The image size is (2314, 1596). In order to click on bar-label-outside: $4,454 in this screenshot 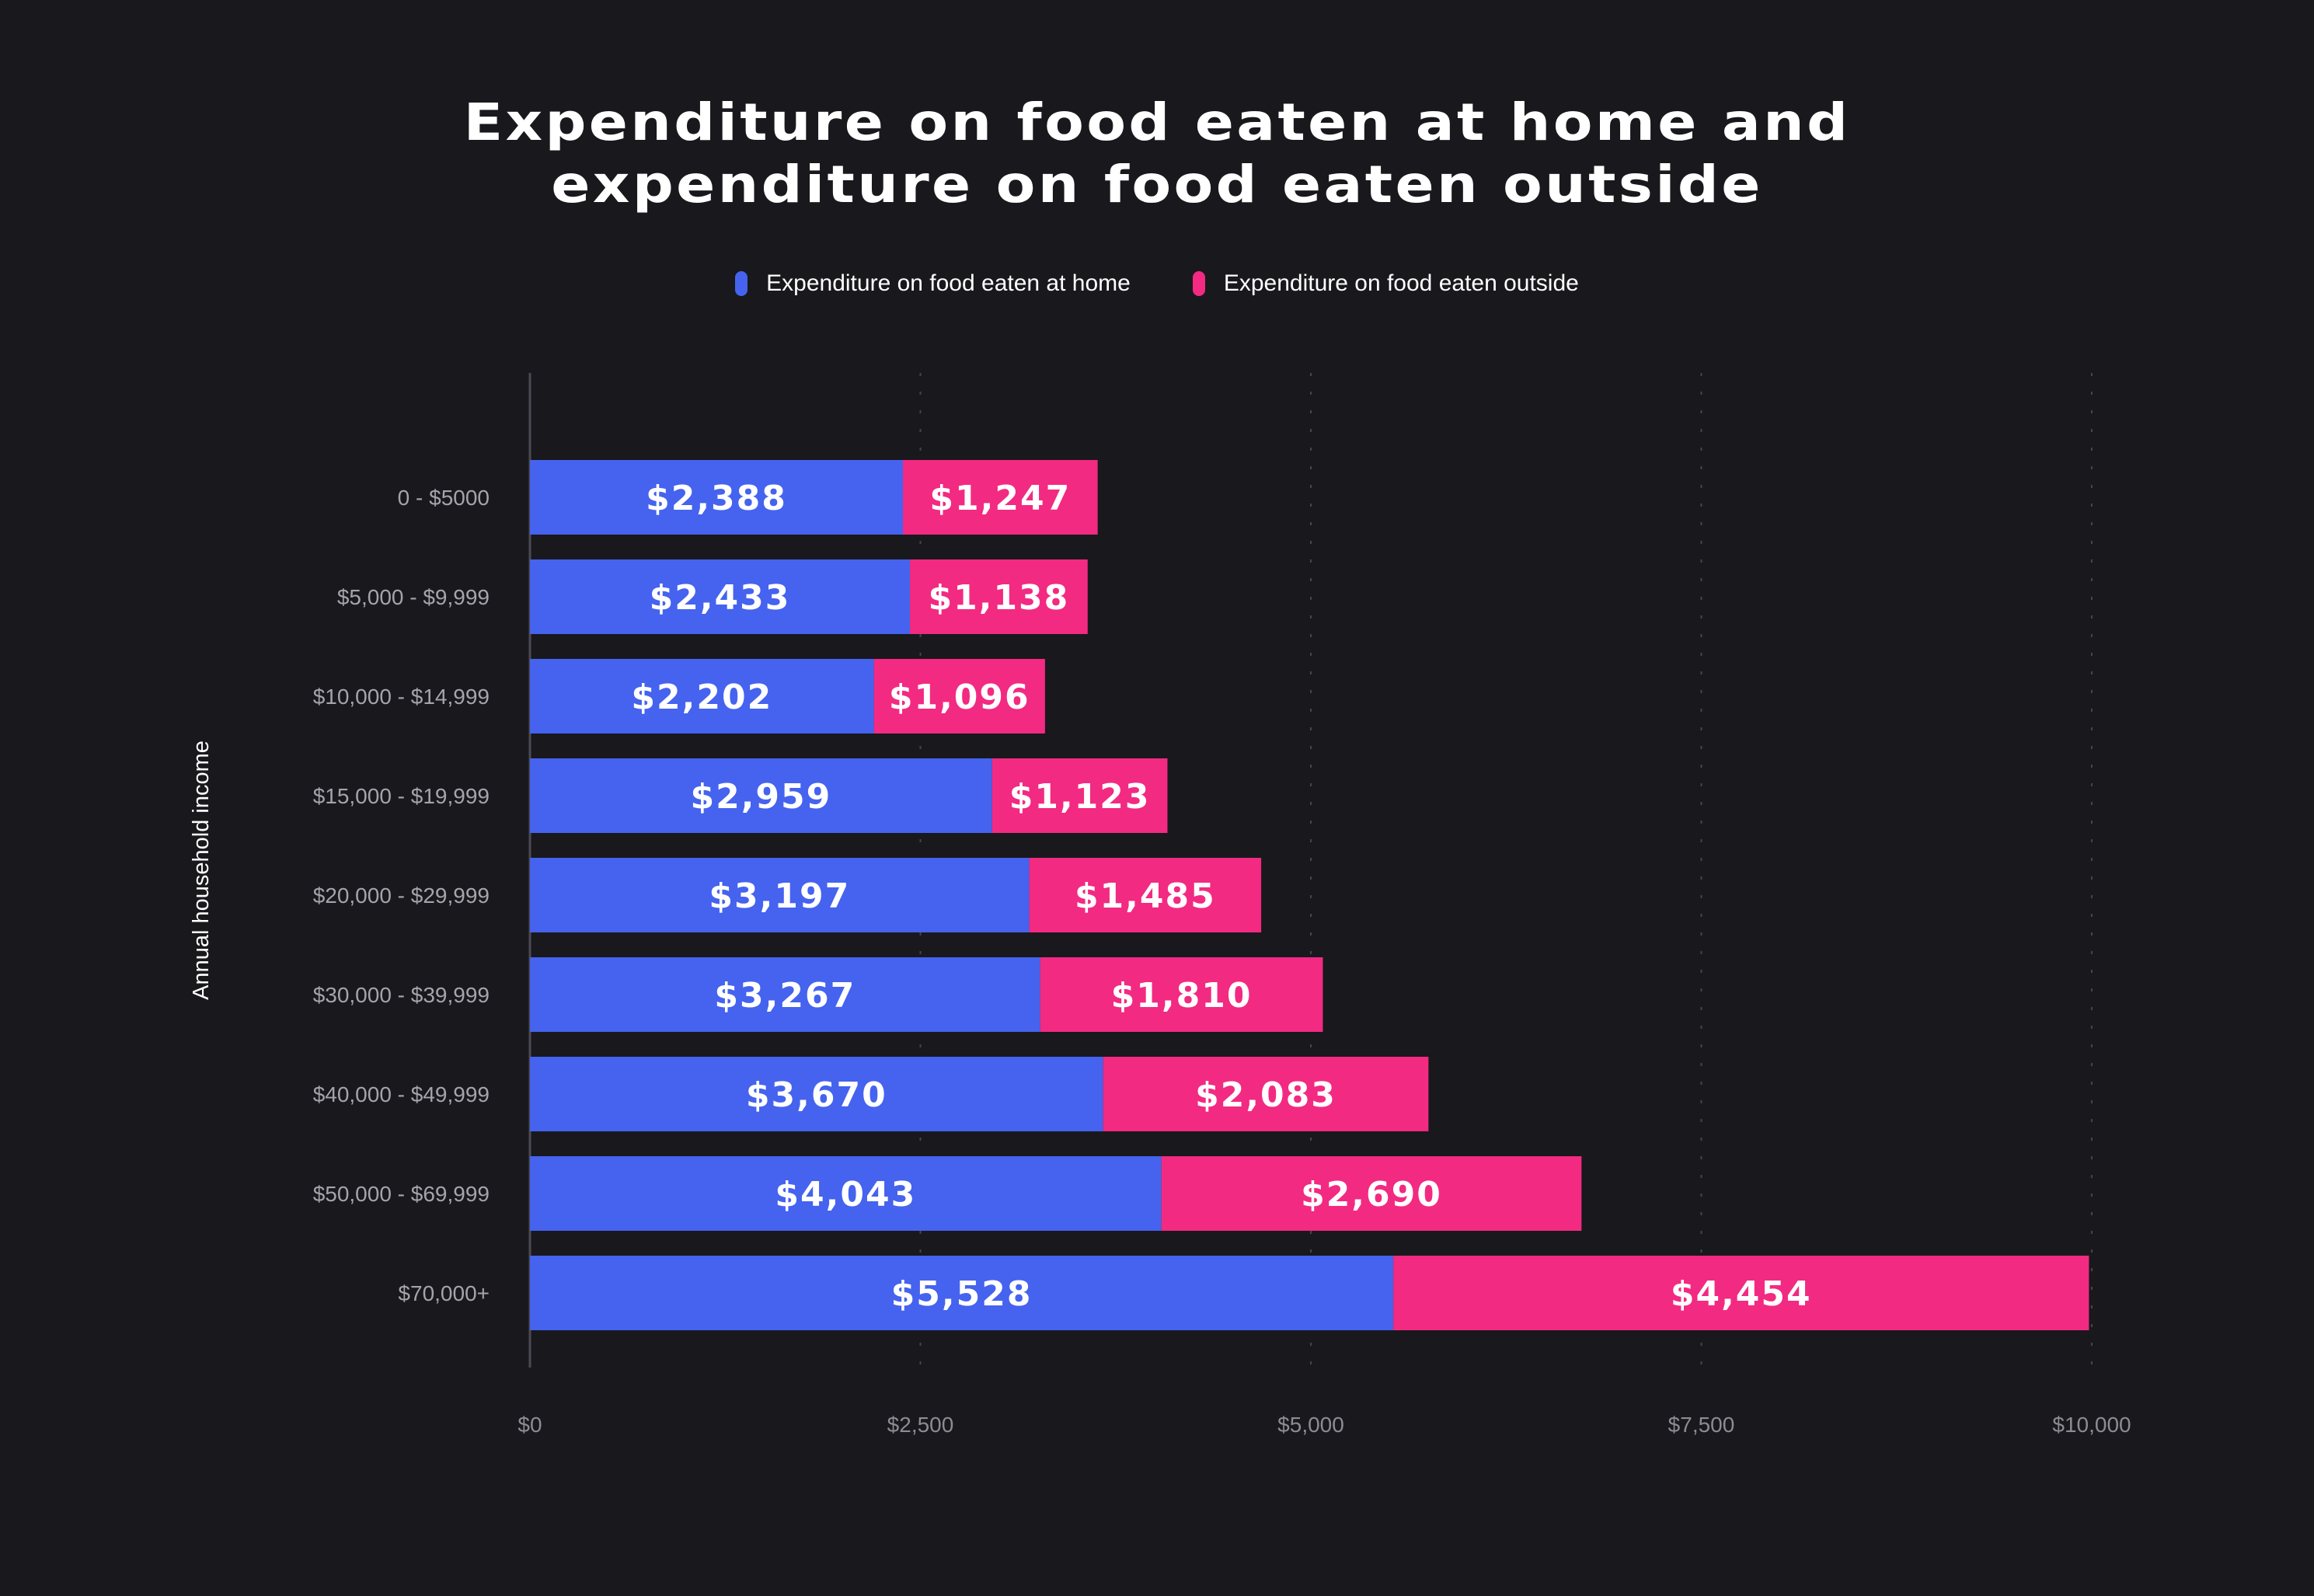, I will do `click(1742, 1294)`.